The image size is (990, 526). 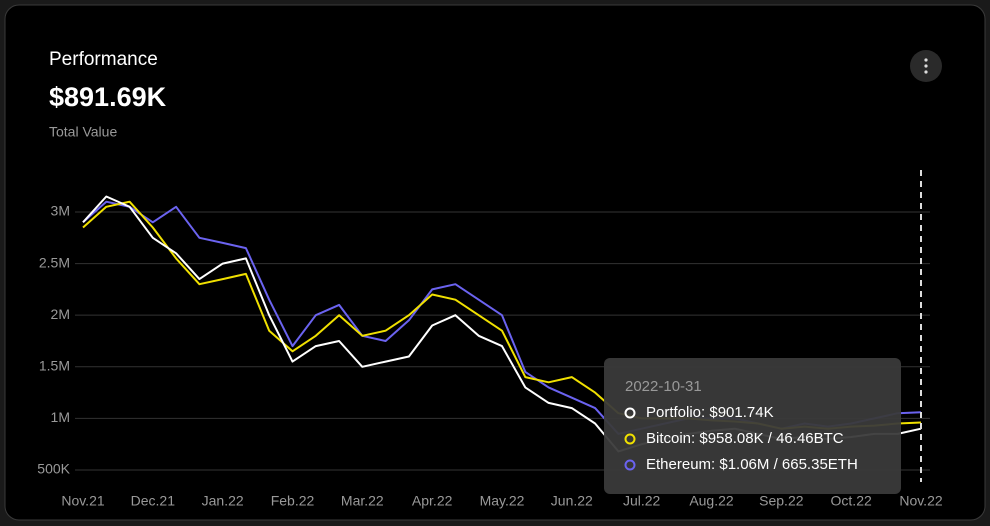 What do you see at coordinates (83, 501) in the screenshot?
I see `x-tick-label: Nov.21` at bounding box center [83, 501].